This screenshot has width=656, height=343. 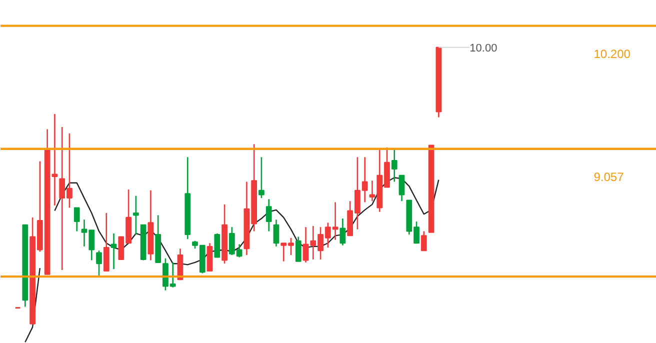 What do you see at coordinates (609, 177) in the screenshot?
I see `text: 9.057` at bounding box center [609, 177].